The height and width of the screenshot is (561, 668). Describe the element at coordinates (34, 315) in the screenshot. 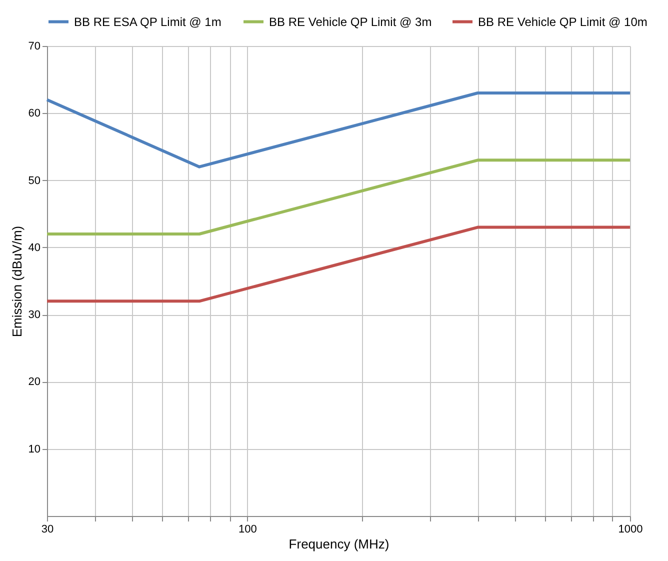

I see `y-tick-label: 30` at that location.